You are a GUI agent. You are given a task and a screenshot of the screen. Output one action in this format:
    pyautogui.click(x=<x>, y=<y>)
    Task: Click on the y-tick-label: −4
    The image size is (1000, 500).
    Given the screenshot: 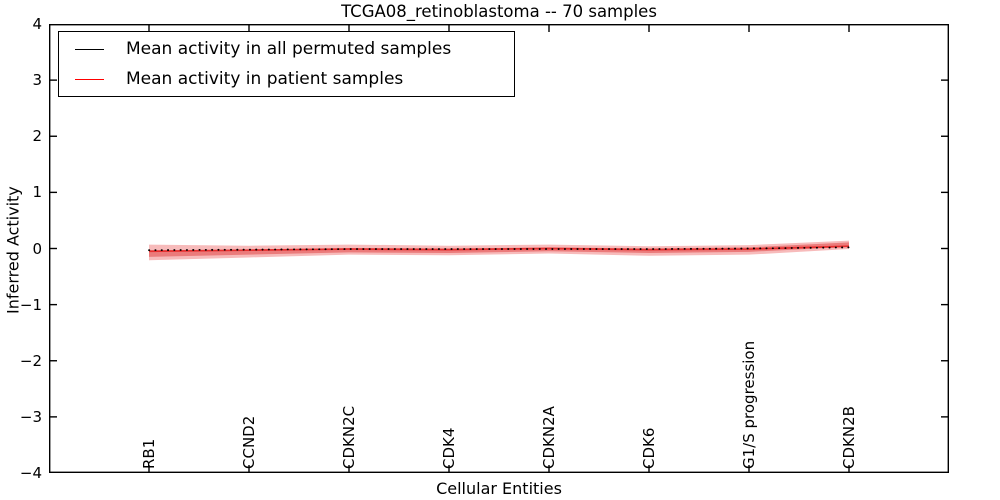 What is the action you would take?
    pyautogui.click(x=30, y=473)
    